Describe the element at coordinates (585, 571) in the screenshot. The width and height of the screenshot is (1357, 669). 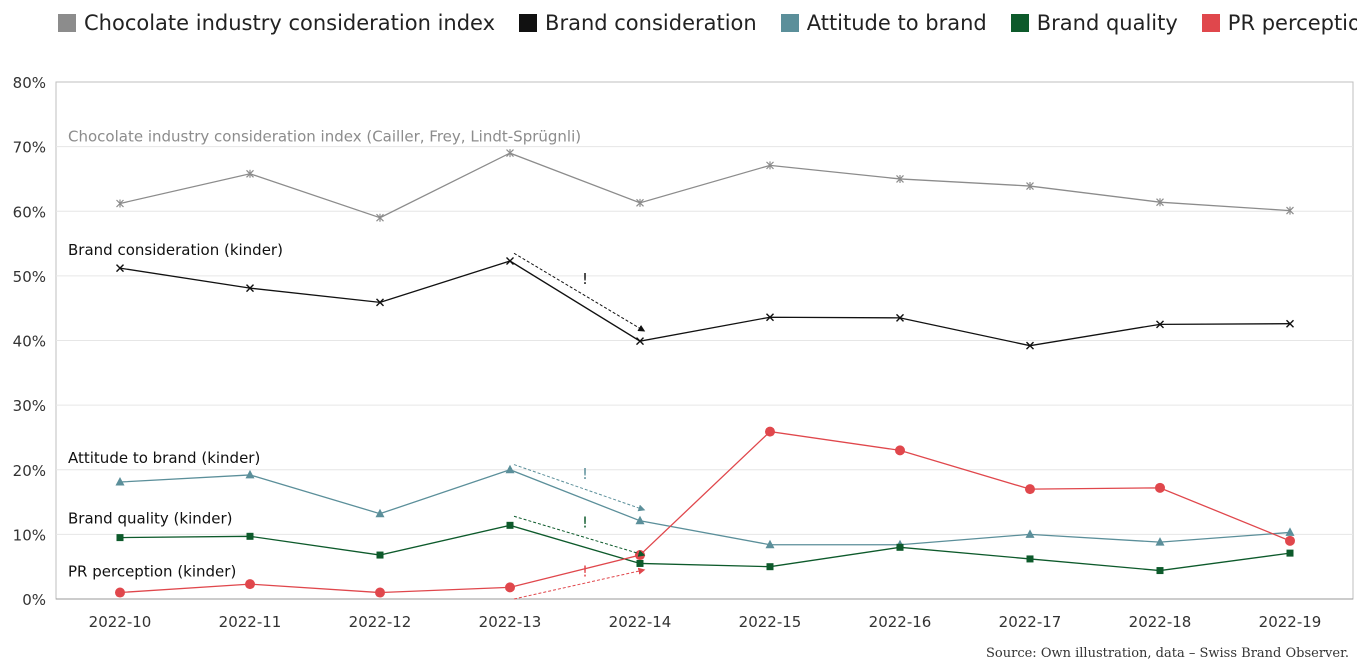
I see `annotation-text-pr: !` at that location.